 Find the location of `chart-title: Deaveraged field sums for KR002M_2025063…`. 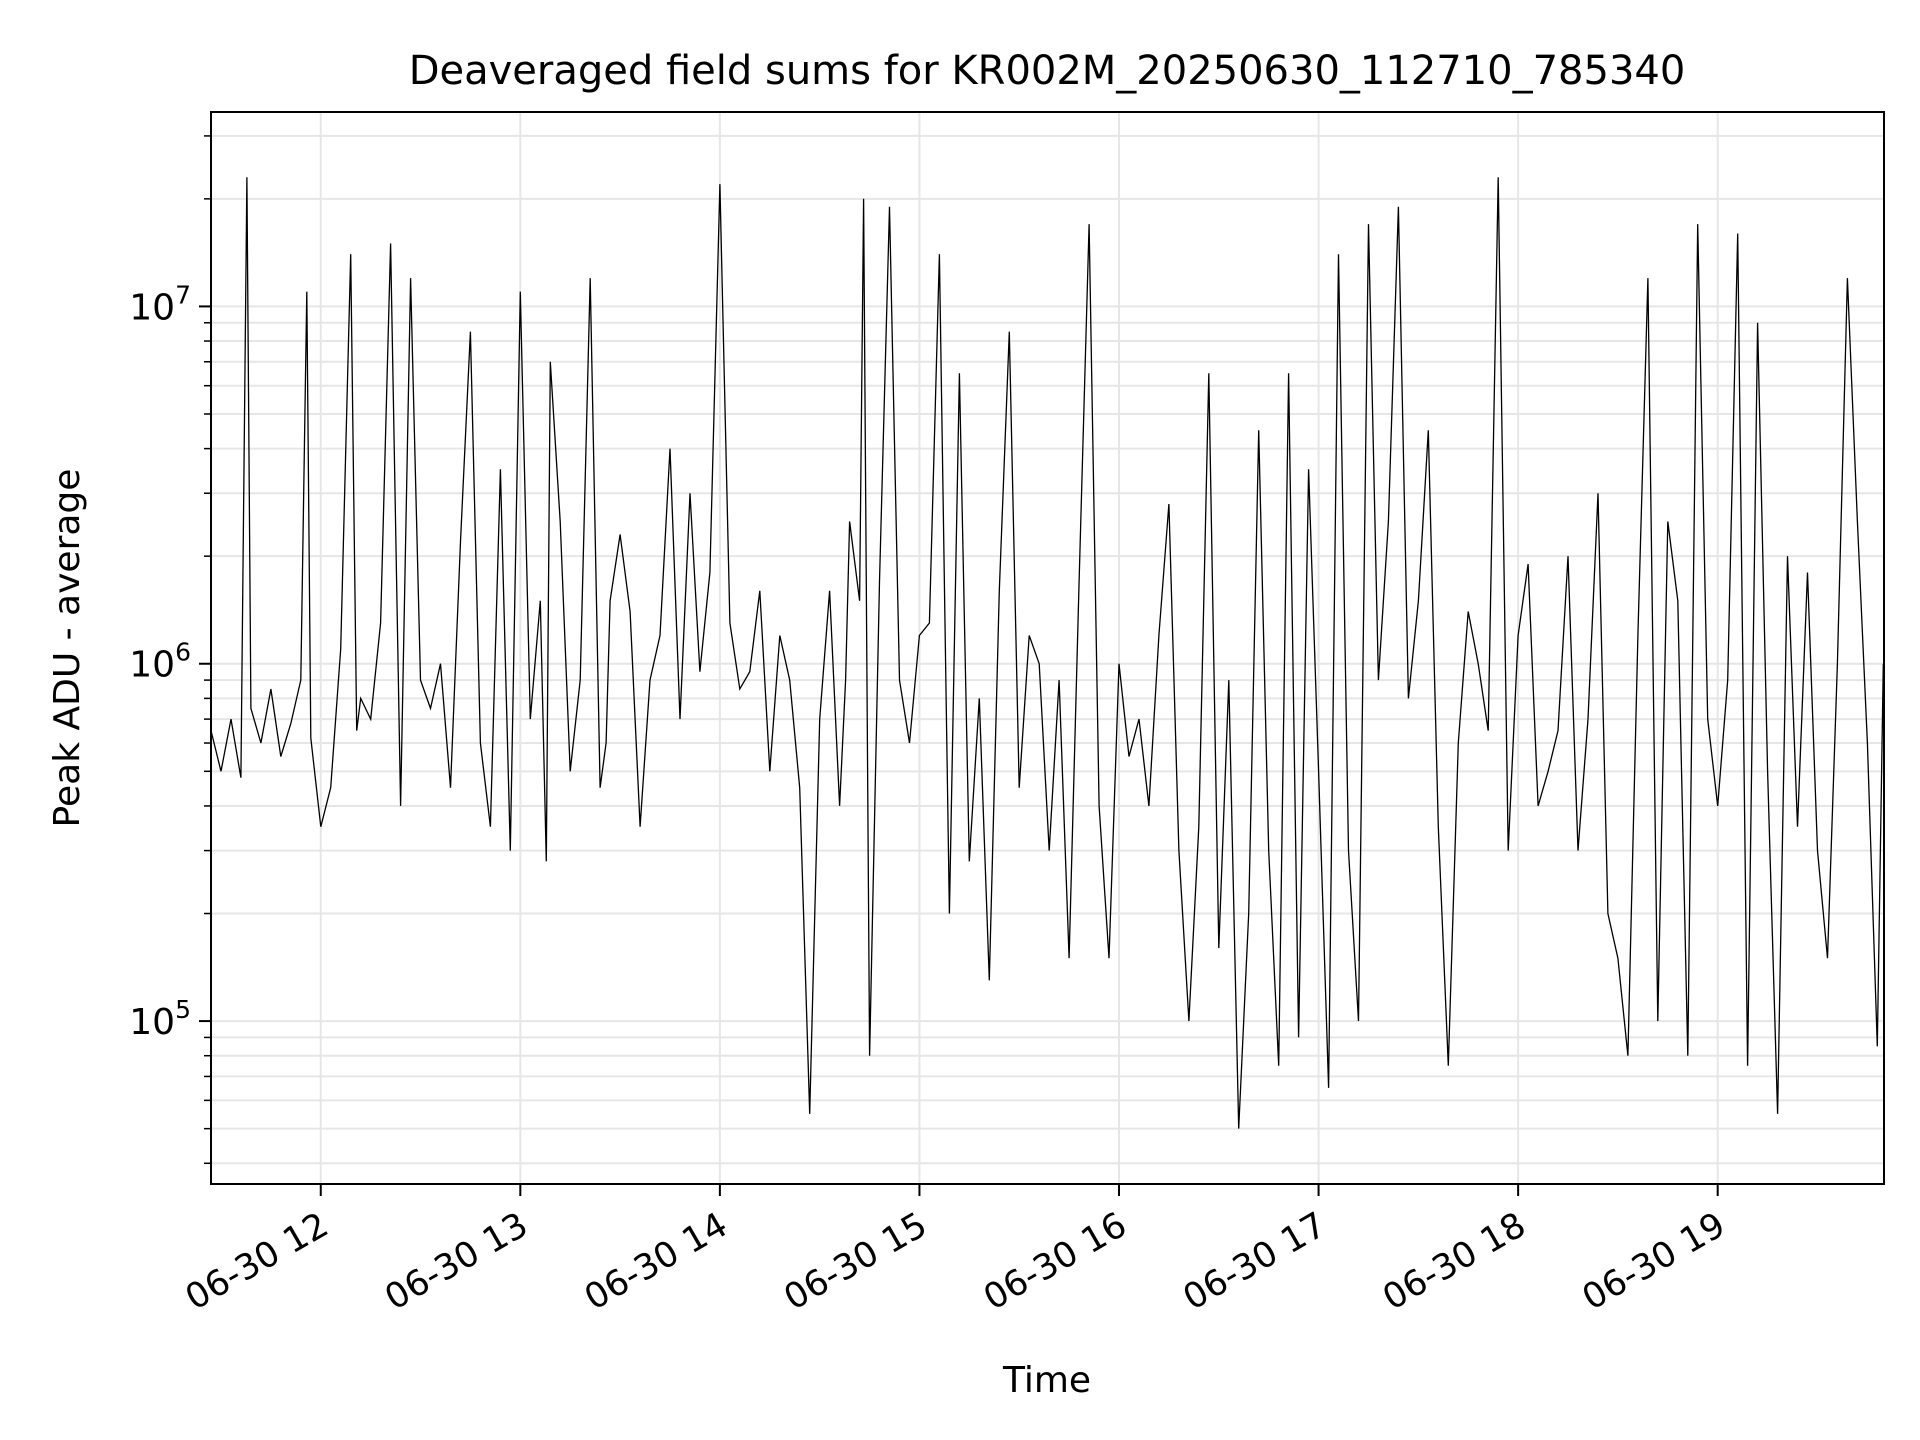

chart-title: Deaveraged field sums for KR002M_2025063… is located at coordinates (1047, 71).